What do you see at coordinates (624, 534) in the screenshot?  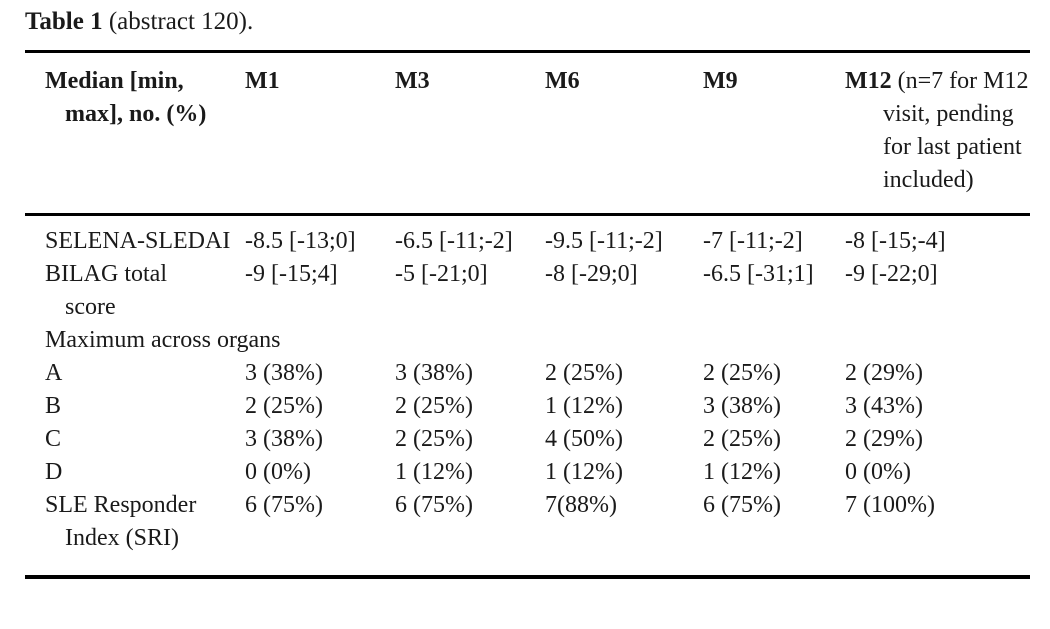 I see `cell-value: 7(88%)` at bounding box center [624, 534].